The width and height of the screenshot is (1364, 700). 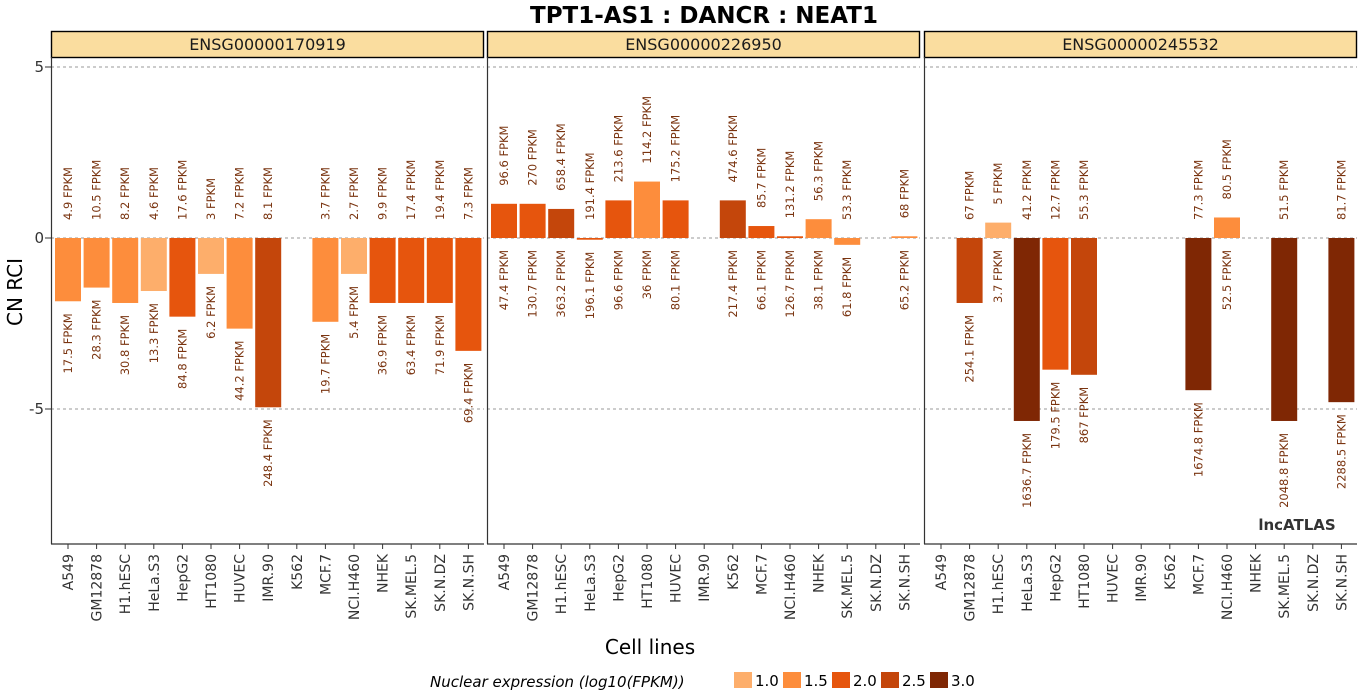 What do you see at coordinates (618, 149) in the screenshot?
I see `bar-label-top: 213.6 FPKM` at bounding box center [618, 149].